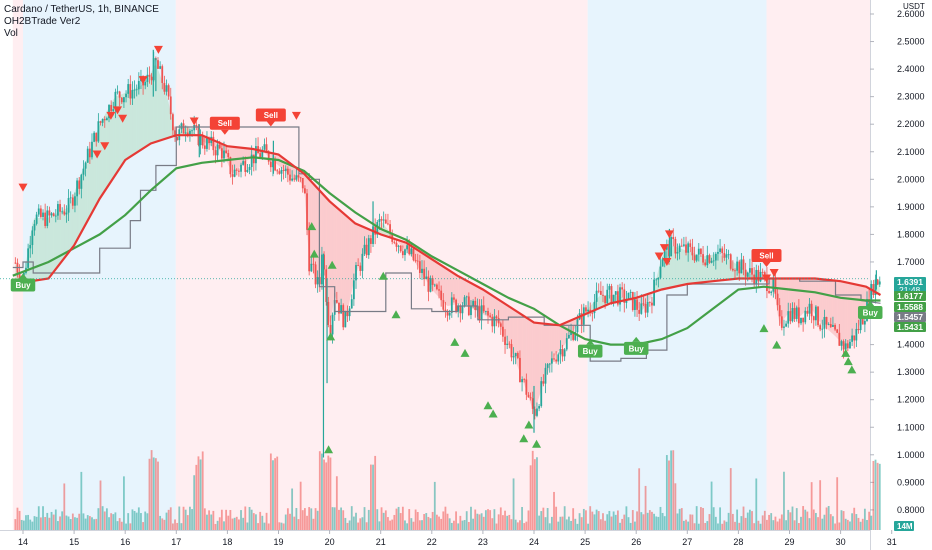 Image resolution: width=932 pixels, height=550 pixels. What do you see at coordinates (687, 542) in the screenshot?
I see `time-tick-label: 27` at bounding box center [687, 542].